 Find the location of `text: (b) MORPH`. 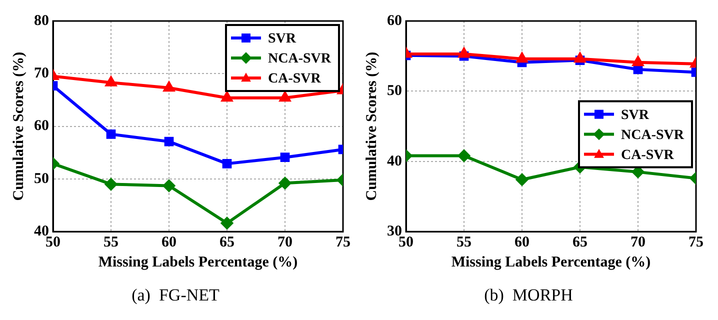

text: (b) MORPH is located at coordinates (528, 294).